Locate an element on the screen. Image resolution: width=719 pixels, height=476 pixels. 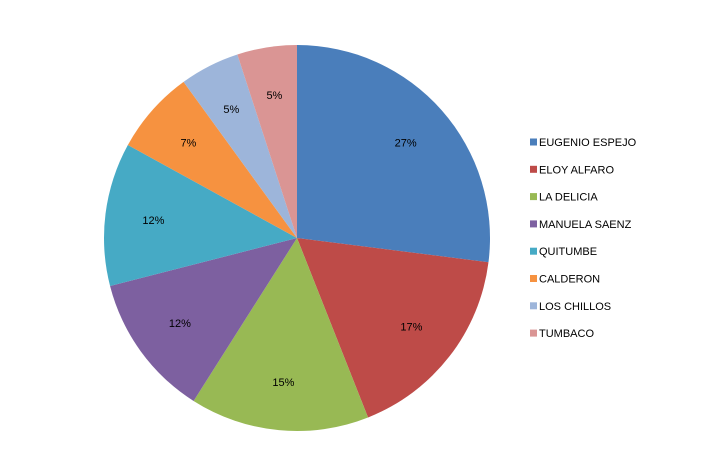
legend-label-eugenio-espejo: EUGENIO ESPEJO is located at coordinates (588, 143).